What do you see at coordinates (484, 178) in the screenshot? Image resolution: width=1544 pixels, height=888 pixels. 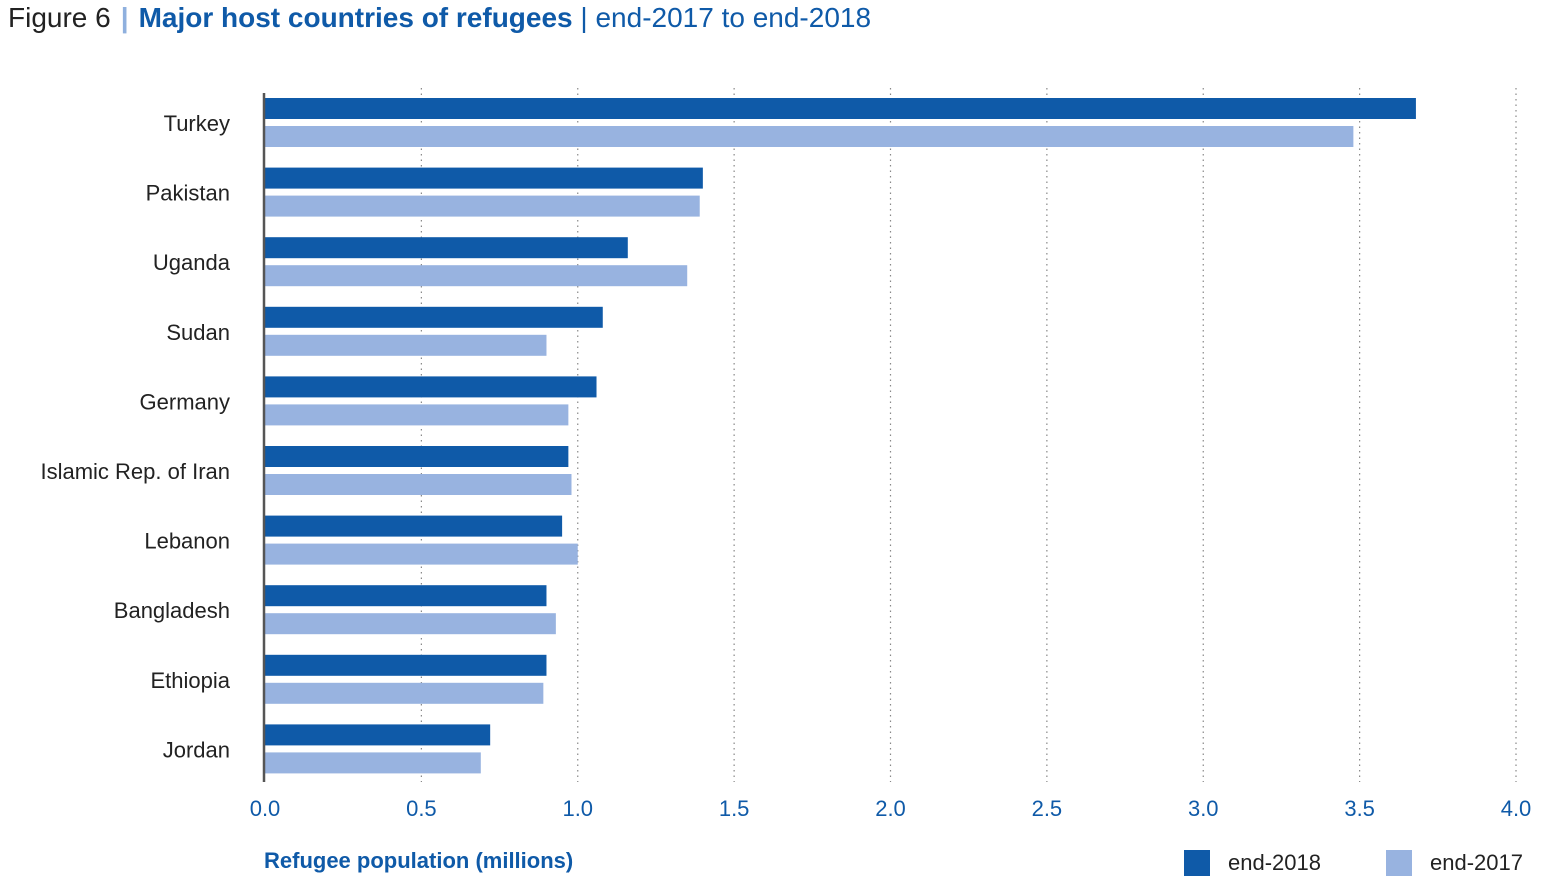 I see `bar-end-2018-pakistan` at bounding box center [484, 178].